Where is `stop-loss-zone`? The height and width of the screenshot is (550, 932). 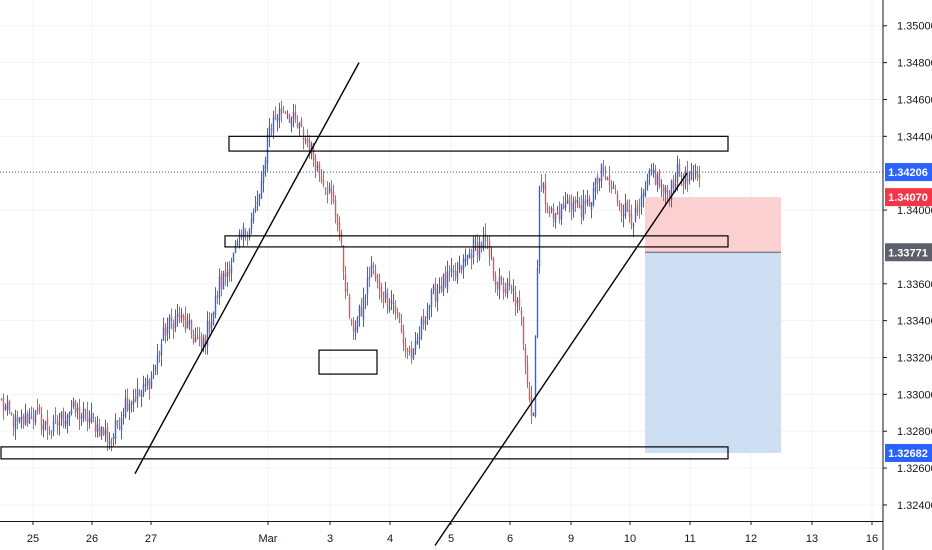 stop-loss-zone is located at coordinates (713, 225).